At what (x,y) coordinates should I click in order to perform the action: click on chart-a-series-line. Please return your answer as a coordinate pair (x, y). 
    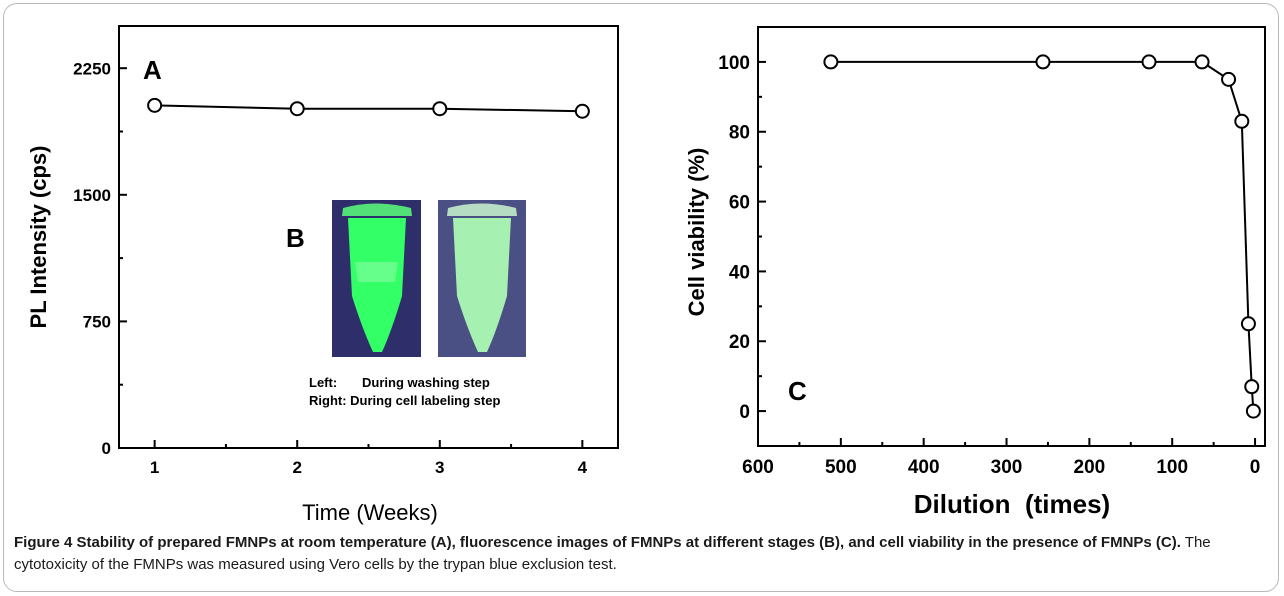
    Looking at the image, I should click on (368, 108).